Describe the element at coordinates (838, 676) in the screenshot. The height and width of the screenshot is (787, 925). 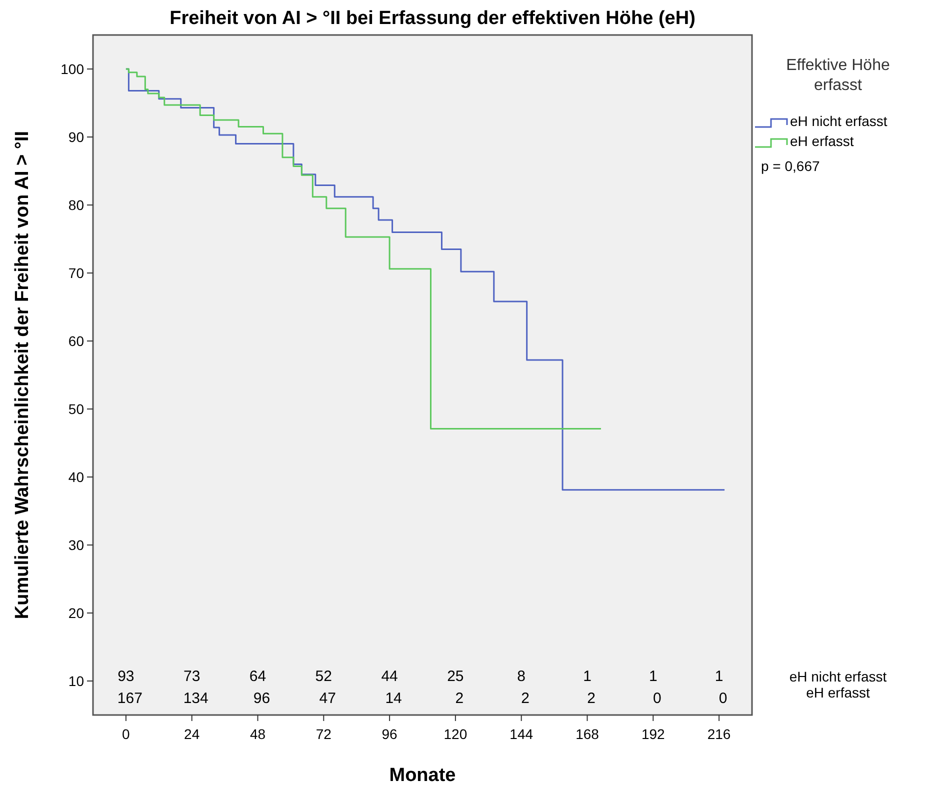
I see `text: eH nicht erfasst` at that location.